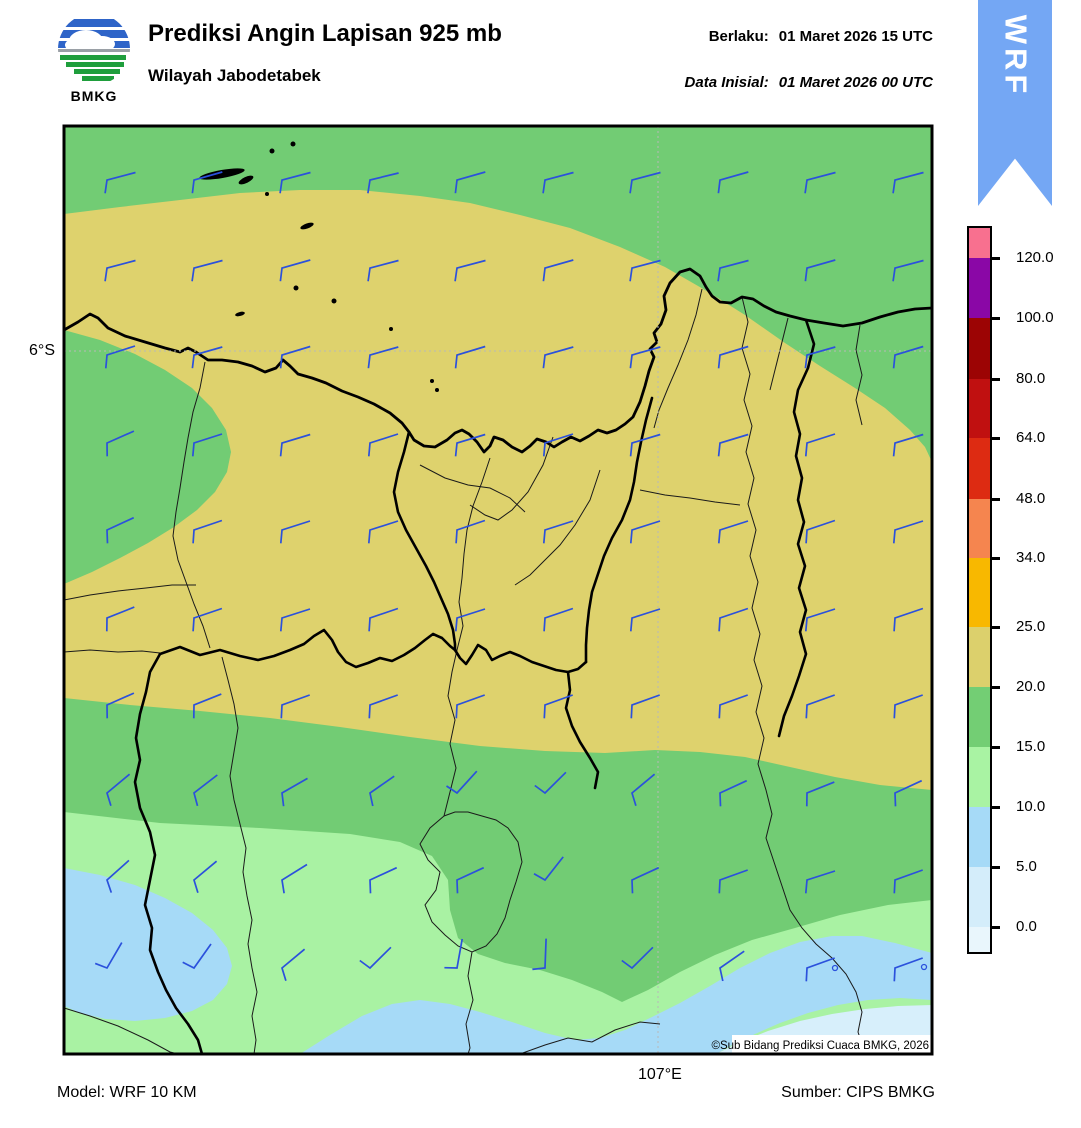  What do you see at coordinates (821, 1044) in the screenshot?
I see `copyright: ©Sub Bidang Prediksi Cuaca BMKG, 2026` at bounding box center [821, 1044].